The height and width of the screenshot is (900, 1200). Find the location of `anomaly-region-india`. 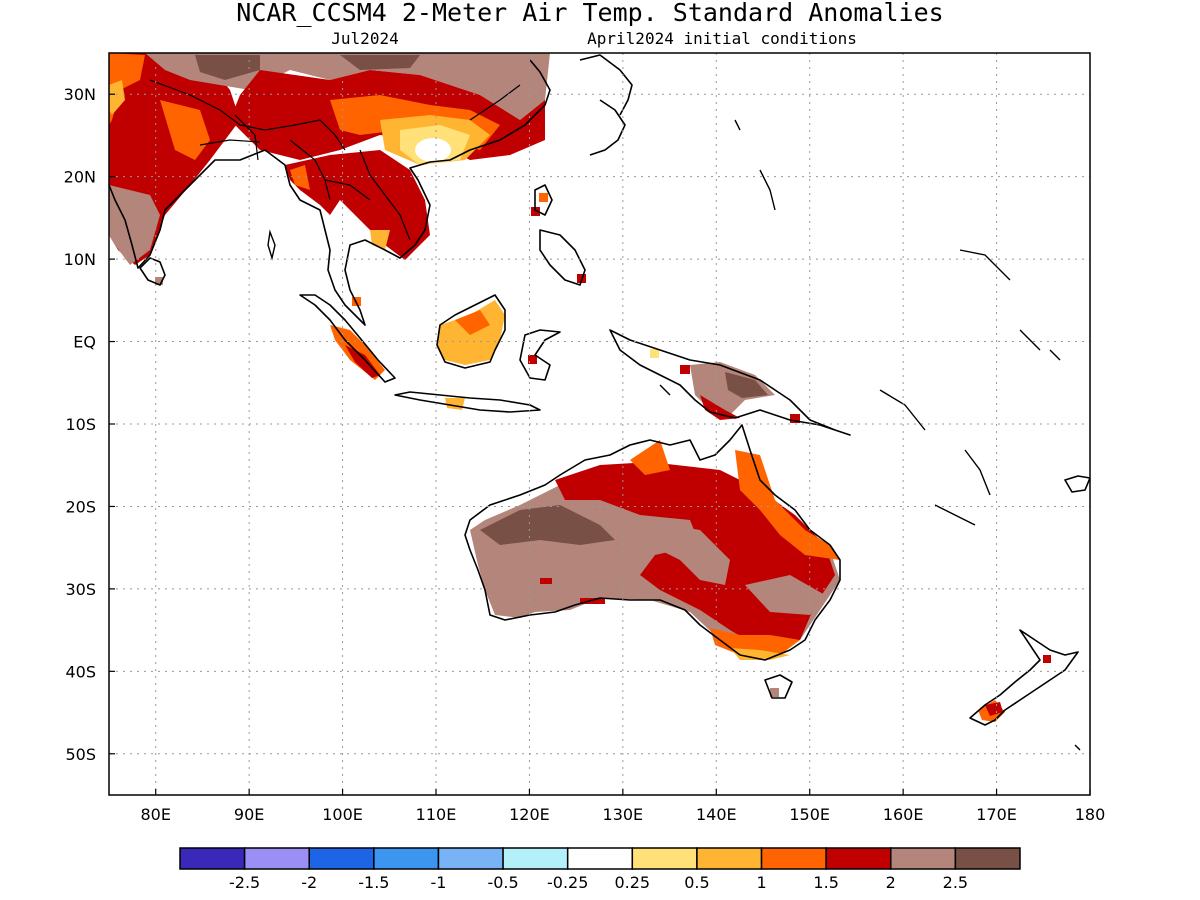

anomaly-region-india is located at coordinates (174, 169).